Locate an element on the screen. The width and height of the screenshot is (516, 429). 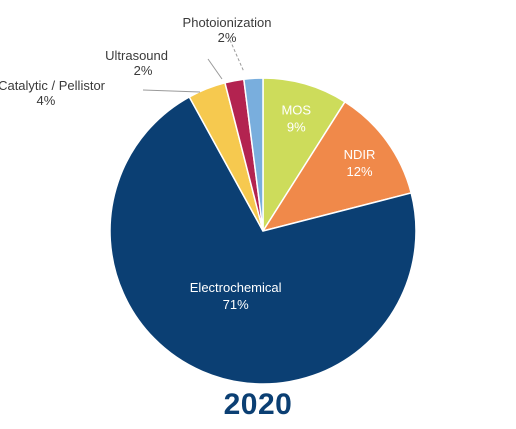
leader-line-catalytic-pellistor is located at coordinates (171, 91).